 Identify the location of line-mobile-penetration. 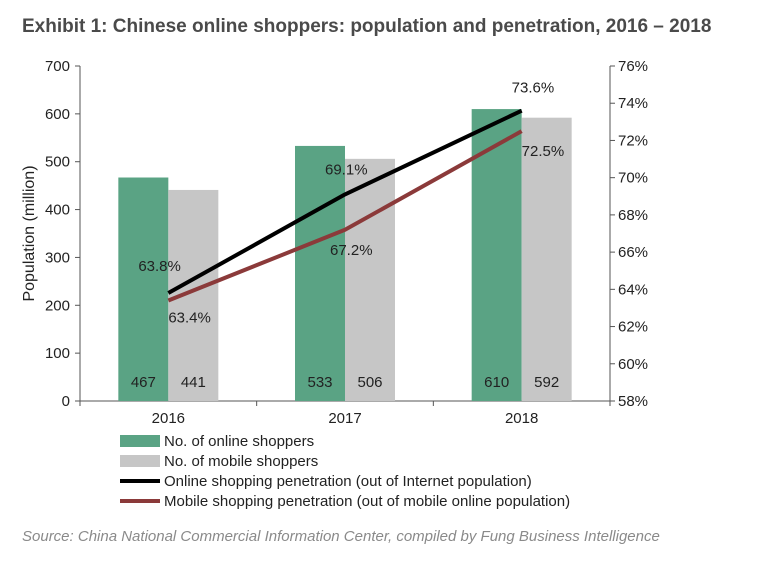
(345, 216).